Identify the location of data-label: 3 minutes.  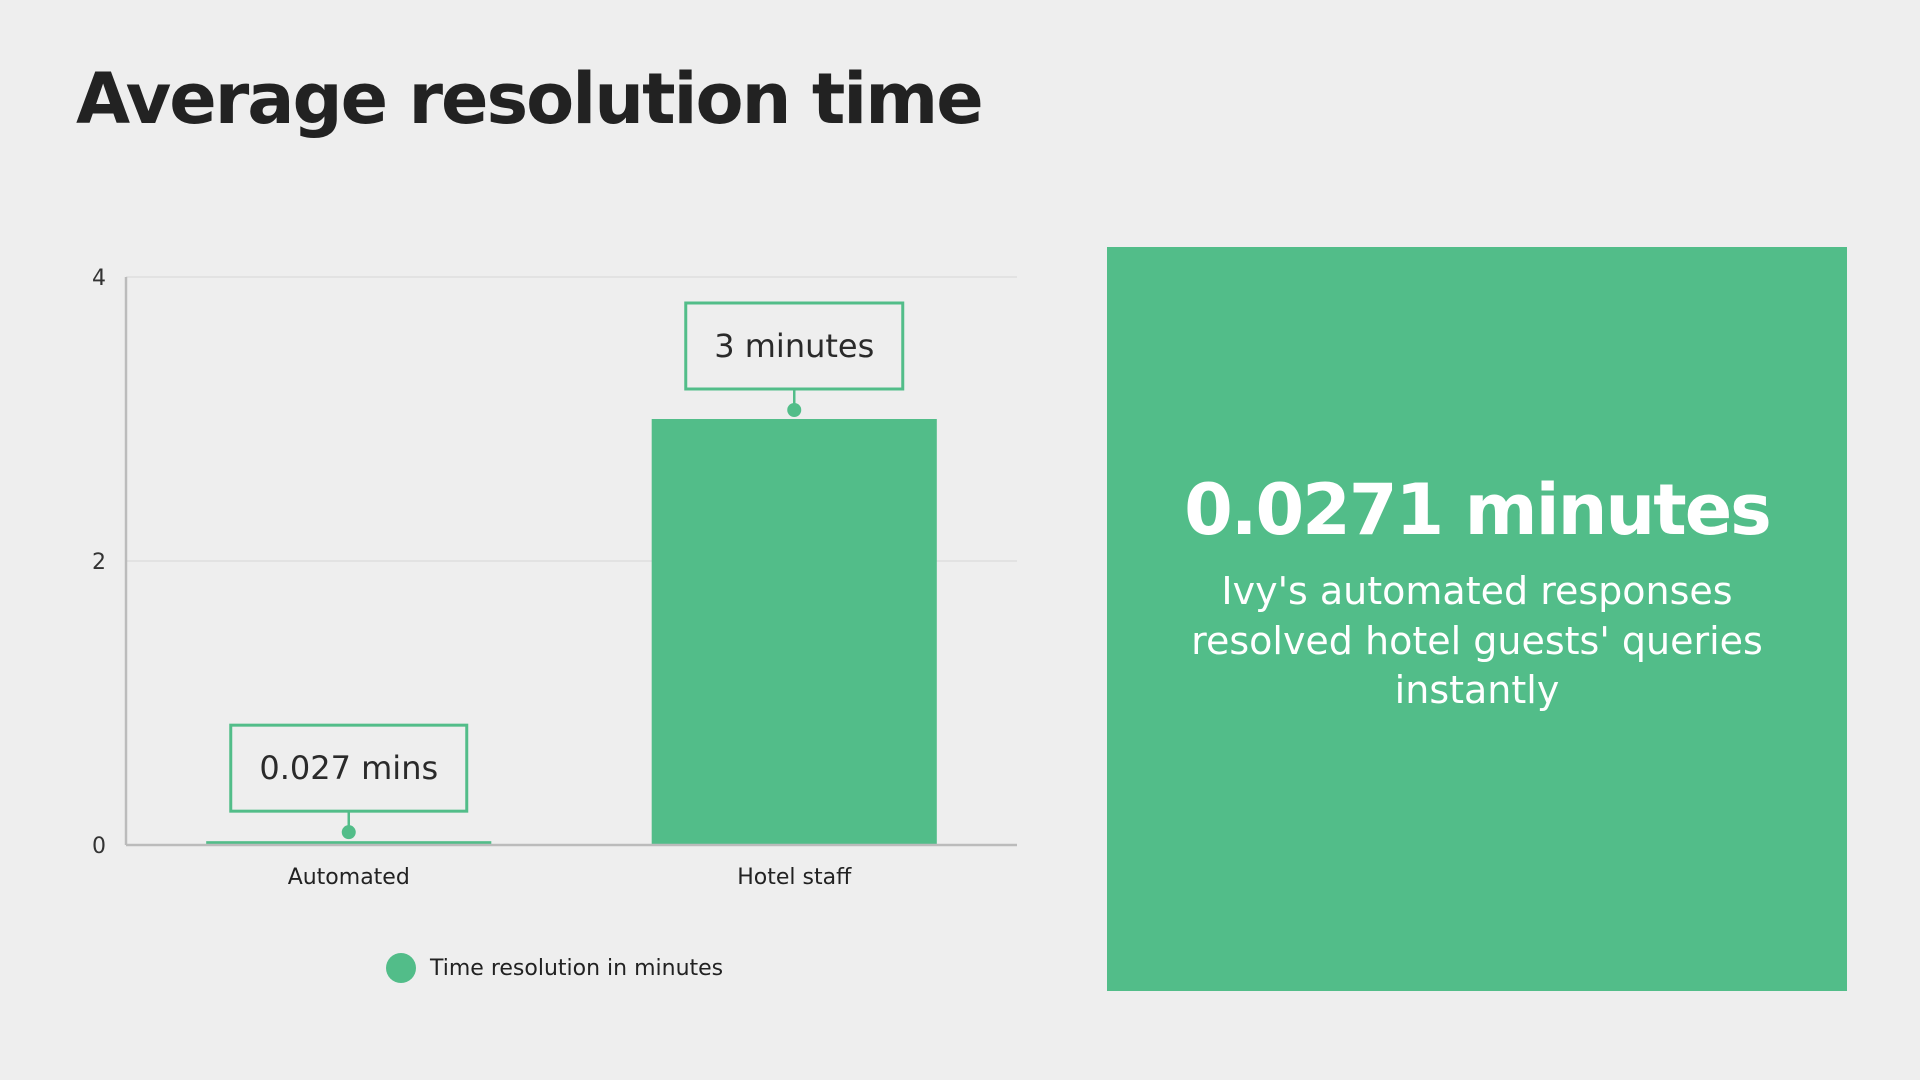
(794, 346).